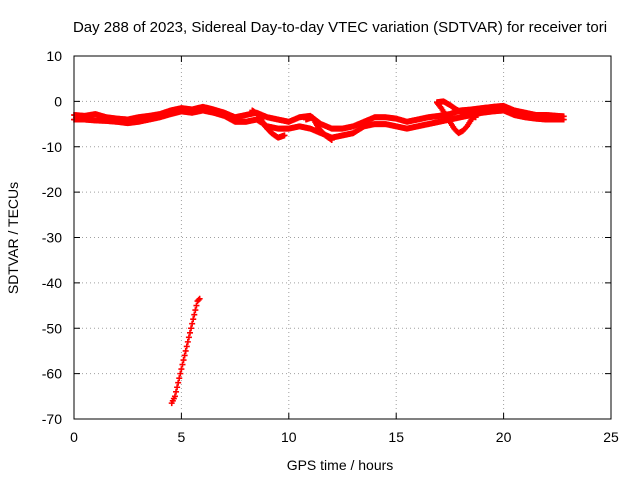  Describe the element at coordinates (54, 56) in the screenshot. I see `y-tick-label: 10` at that location.